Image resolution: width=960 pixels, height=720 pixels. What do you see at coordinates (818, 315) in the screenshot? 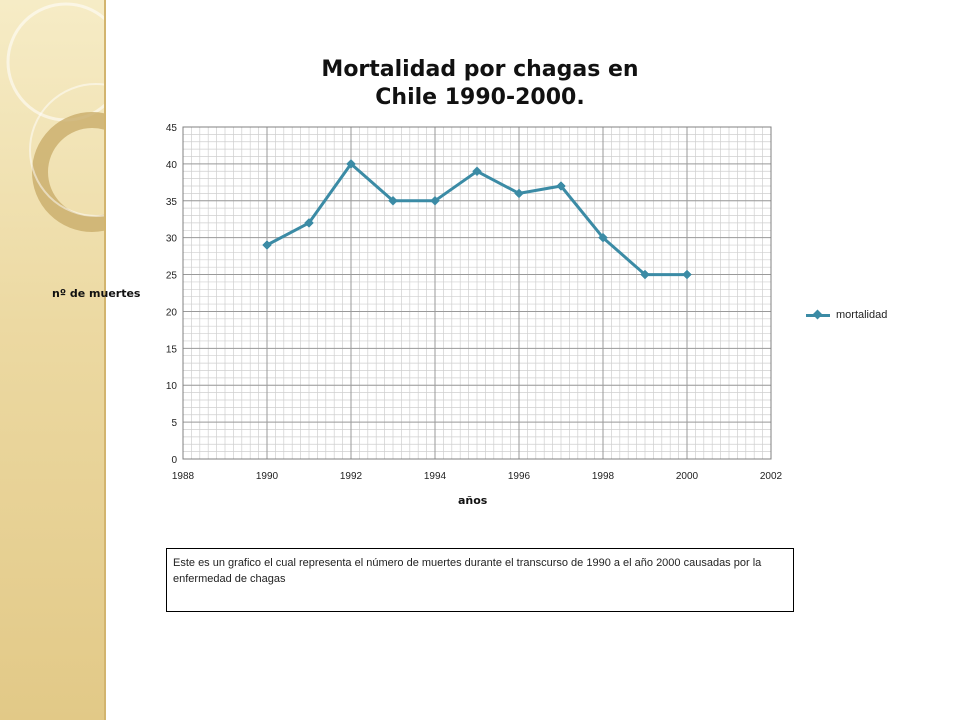
I see `legend-line-diamond-icon` at bounding box center [818, 315].